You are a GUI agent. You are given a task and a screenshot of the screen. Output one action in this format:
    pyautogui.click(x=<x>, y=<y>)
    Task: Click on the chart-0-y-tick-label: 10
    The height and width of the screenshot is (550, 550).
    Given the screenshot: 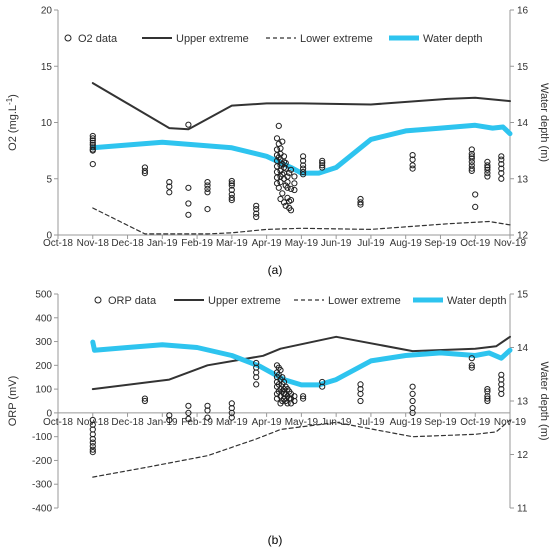 What is the action you would take?
    pyautogui.click(x=47, y=123)
    